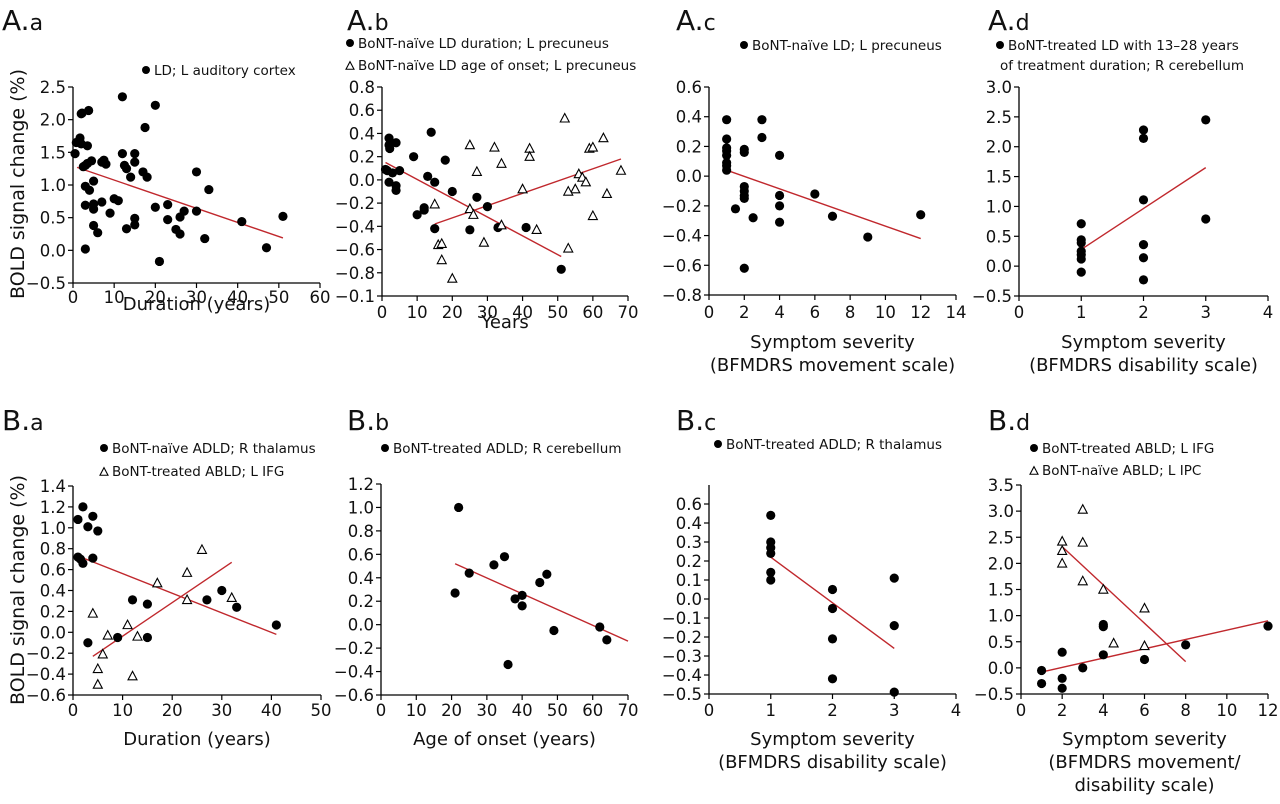 This screenshot has width=1280, height=804. I want to click on x-tick-label: 4, so click(1268, 312).